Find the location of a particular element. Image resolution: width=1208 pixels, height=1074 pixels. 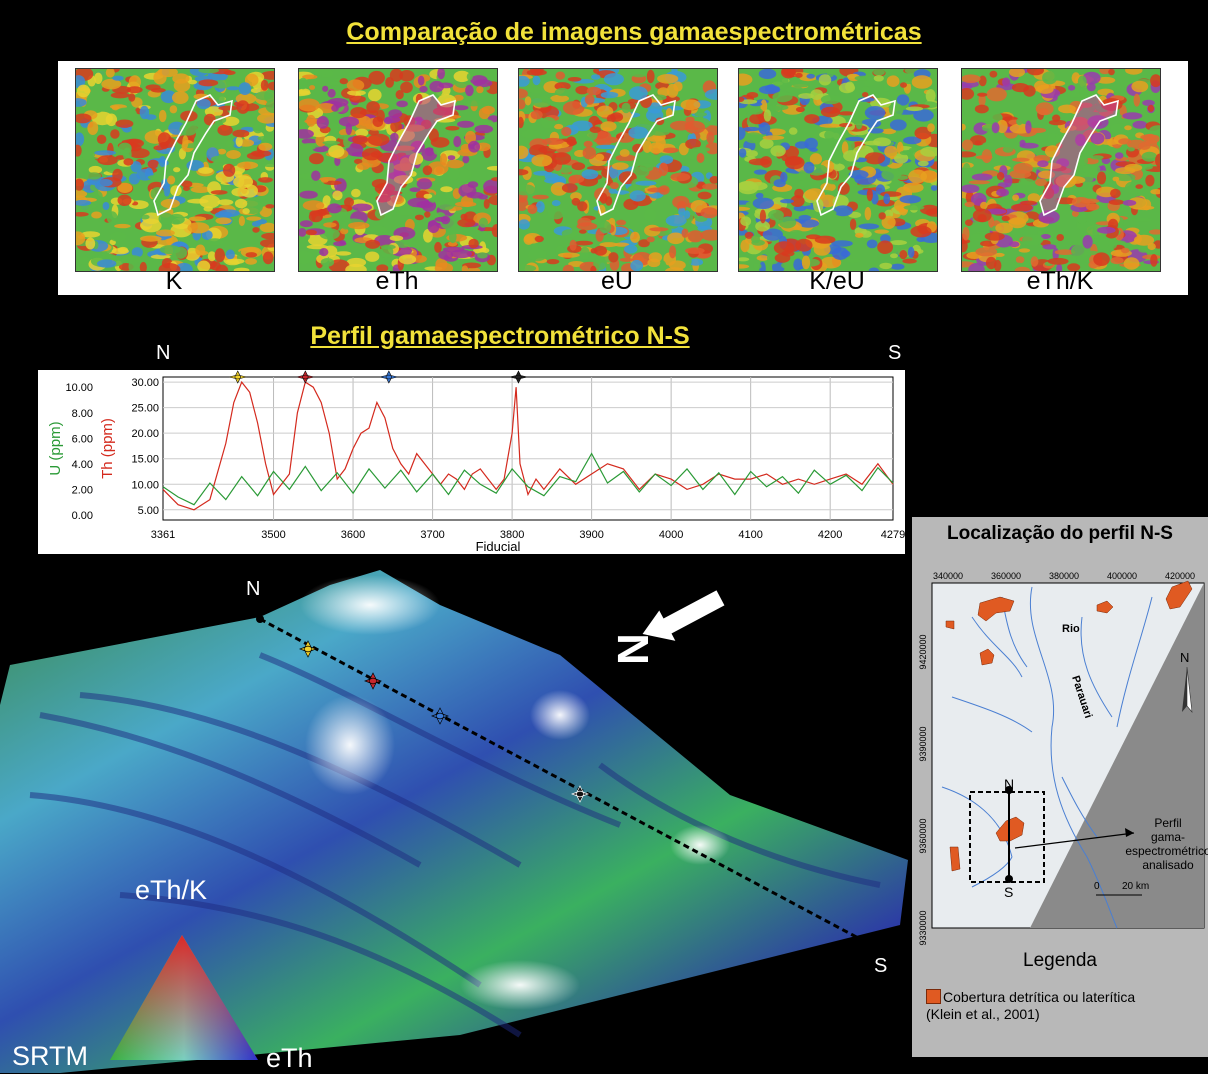

profile-n-label: N is located at coordinates (163, 353).